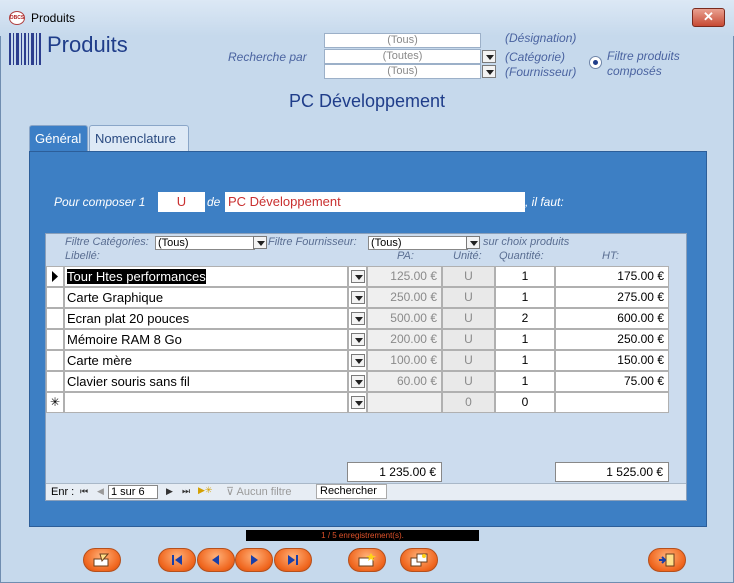 This screenshot has height=583, width=734. Describe the element at coordinates (394, 472) in the screenshot. I see `total-pa: 1 235.00 €` at that location.